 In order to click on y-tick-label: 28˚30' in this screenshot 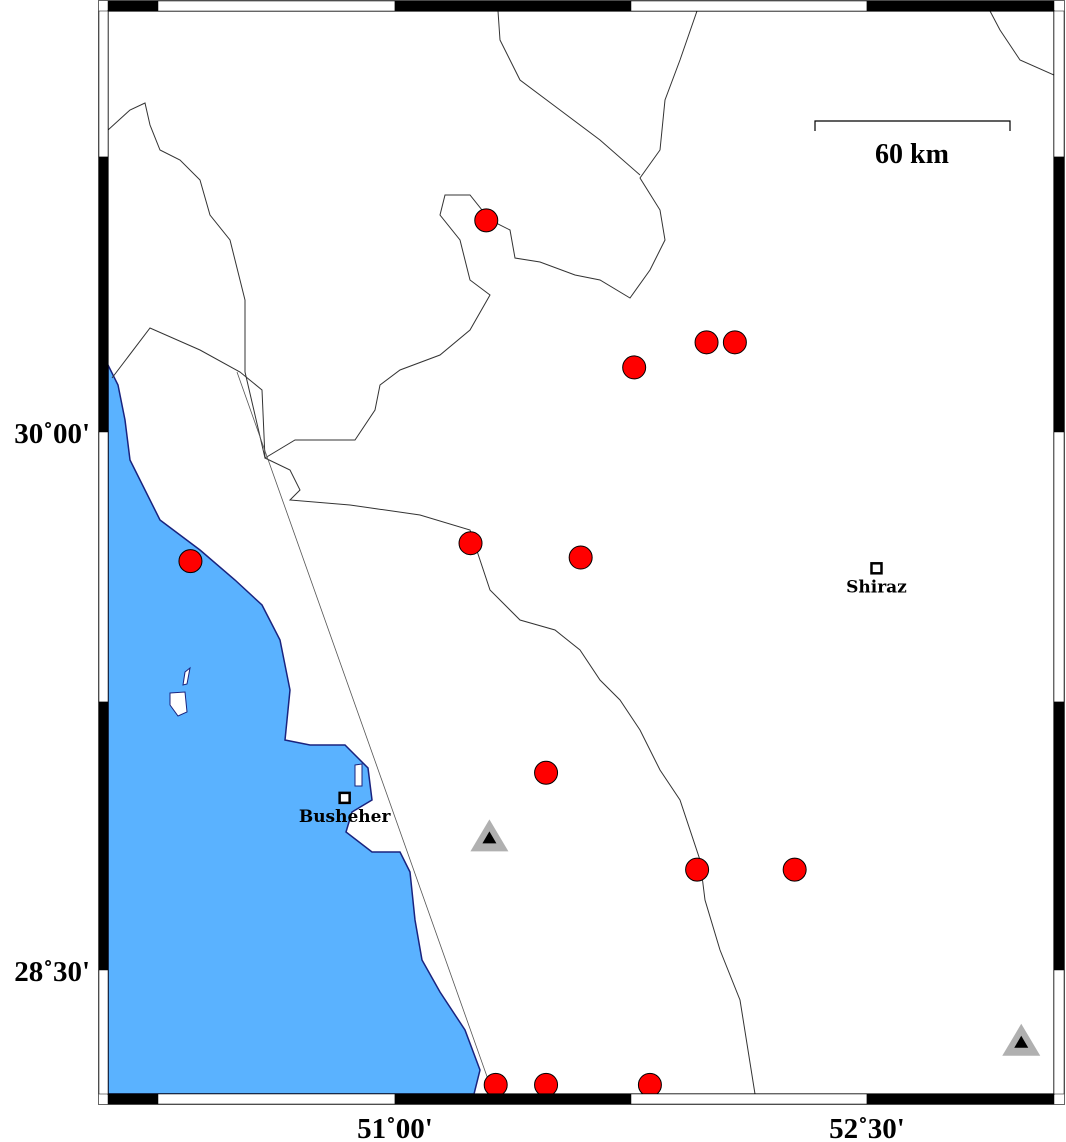, I will do `click(52, 972)`.